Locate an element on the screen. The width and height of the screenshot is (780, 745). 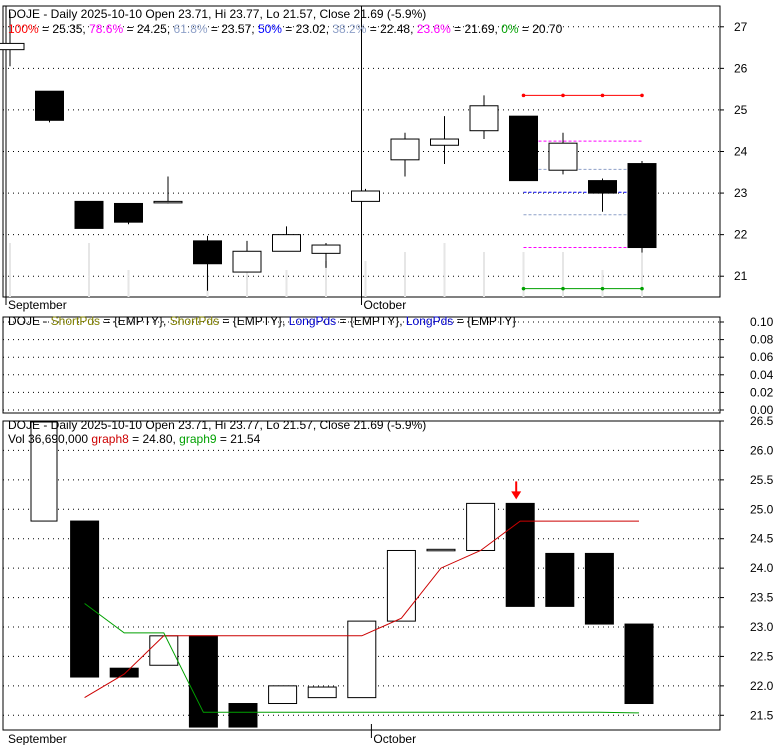
equivolume-subheader-part: Vol 36,690,000 is located at coordinates (49, 439).